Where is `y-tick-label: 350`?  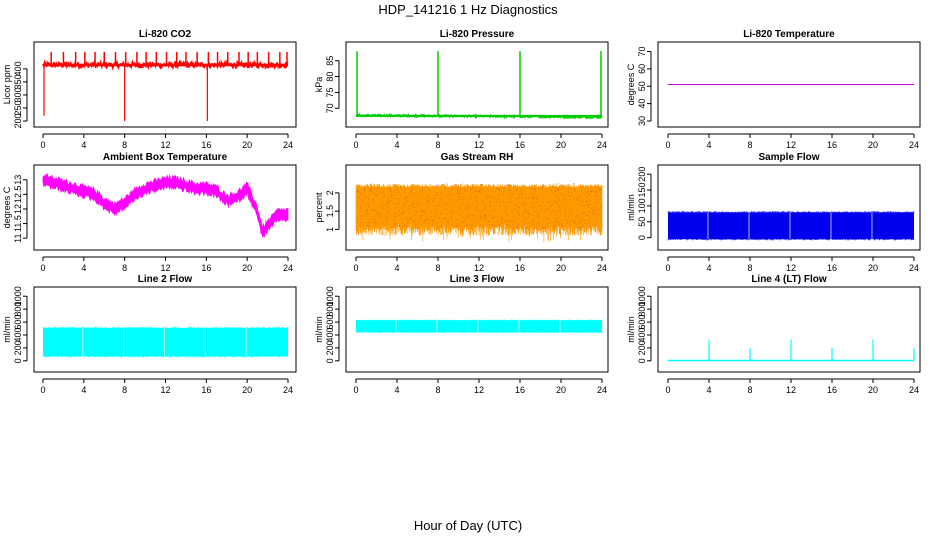 y-tick-label: 350 is located at coordinates (18, 81).